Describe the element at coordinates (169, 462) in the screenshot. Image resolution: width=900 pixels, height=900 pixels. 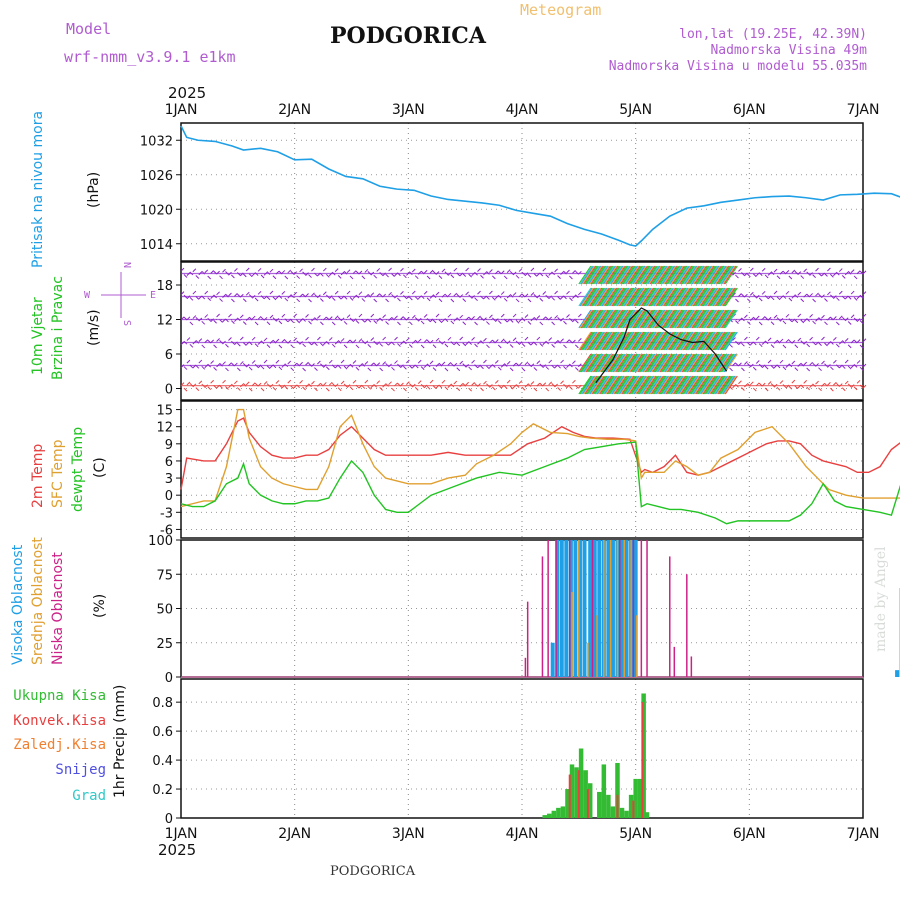
I see `ytick-label: 6` at that location.